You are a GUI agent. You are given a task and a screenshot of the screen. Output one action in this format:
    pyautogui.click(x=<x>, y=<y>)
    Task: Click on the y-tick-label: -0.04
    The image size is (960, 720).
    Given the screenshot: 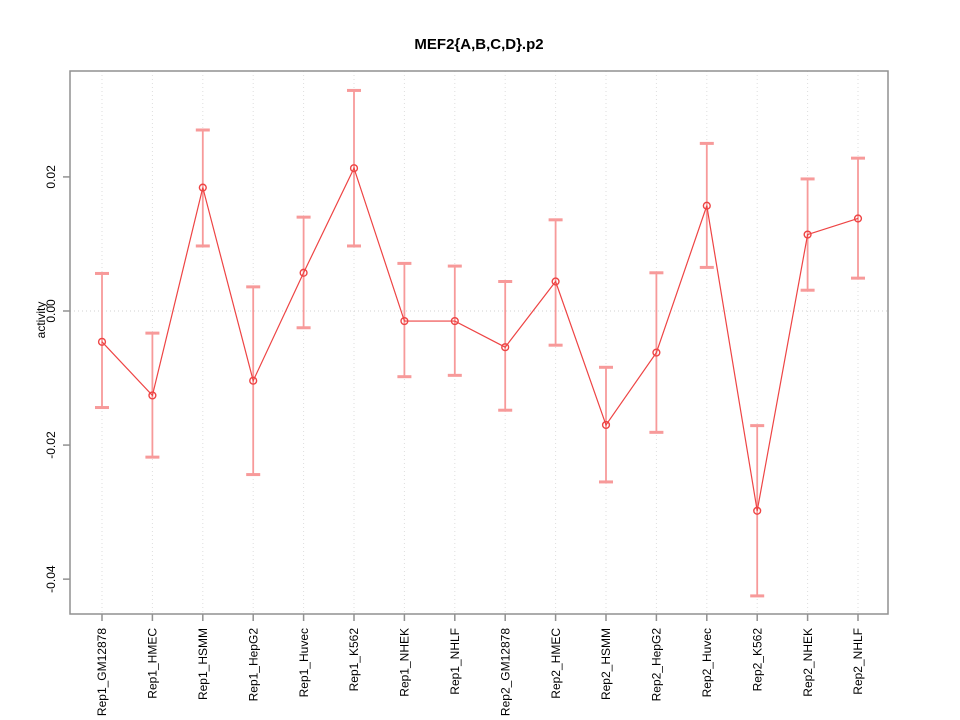 What is the action you would take?
    pyautogui.click(x=51, y=579)
    